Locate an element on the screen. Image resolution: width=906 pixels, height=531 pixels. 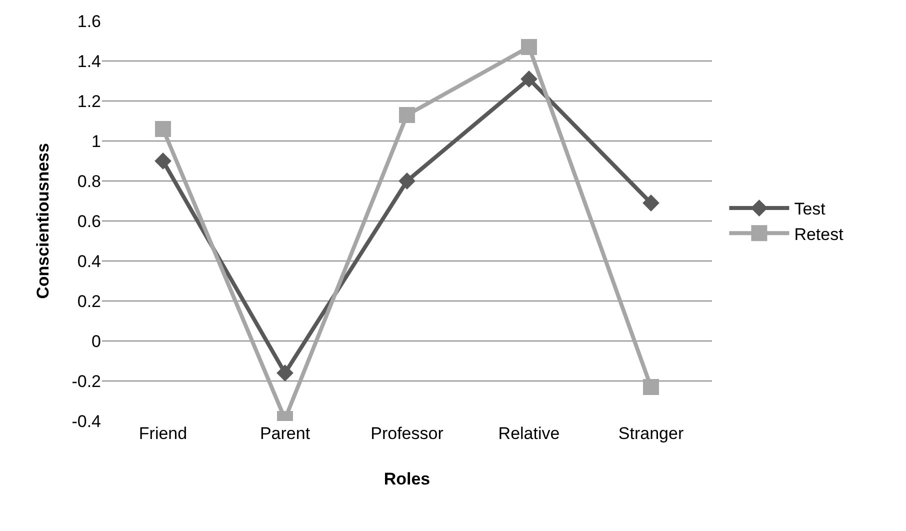
y-tick-label: 1.4 is located at coordinates (89, 61).